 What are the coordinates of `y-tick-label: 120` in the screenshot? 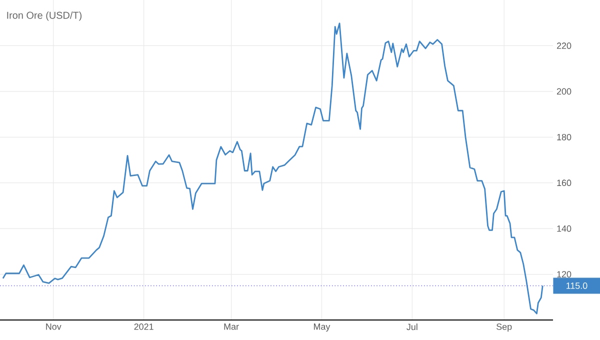 It's located at (564, 274).